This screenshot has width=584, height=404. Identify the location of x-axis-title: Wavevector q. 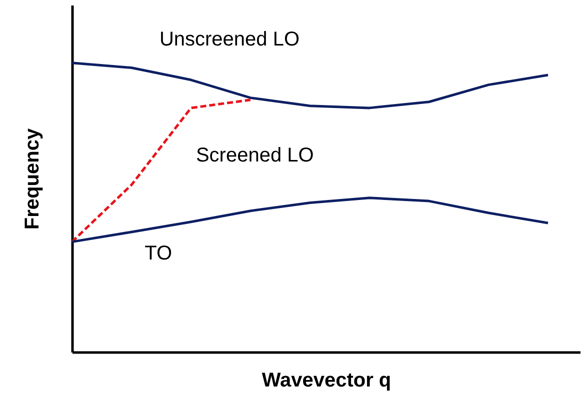
(327, 381).